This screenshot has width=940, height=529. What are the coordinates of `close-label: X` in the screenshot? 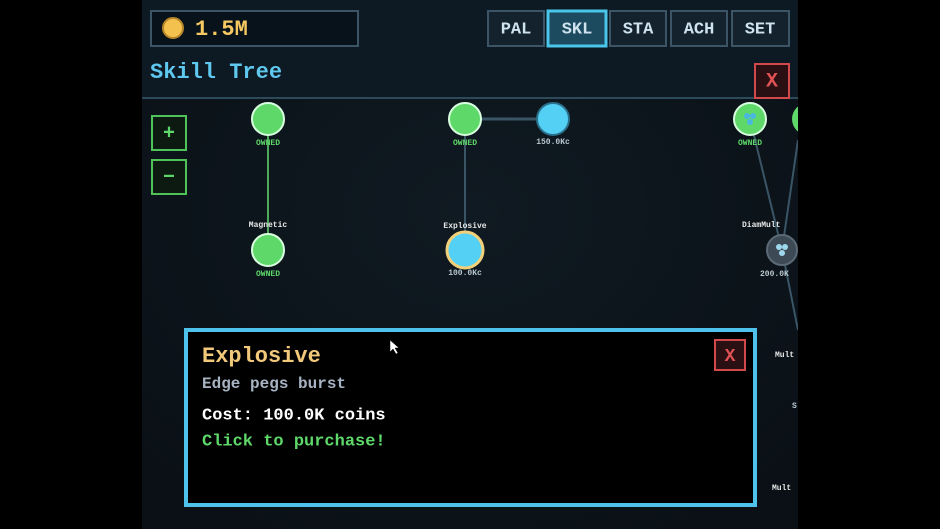 It's located at (772, 81).